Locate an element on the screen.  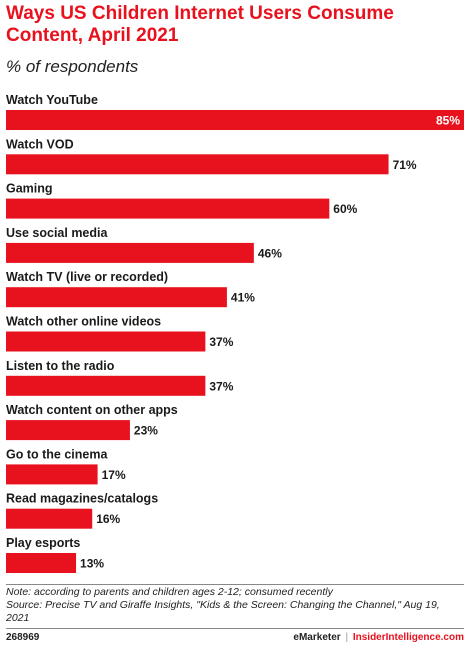
data-label: 17% is located at coordinates (114, 475).